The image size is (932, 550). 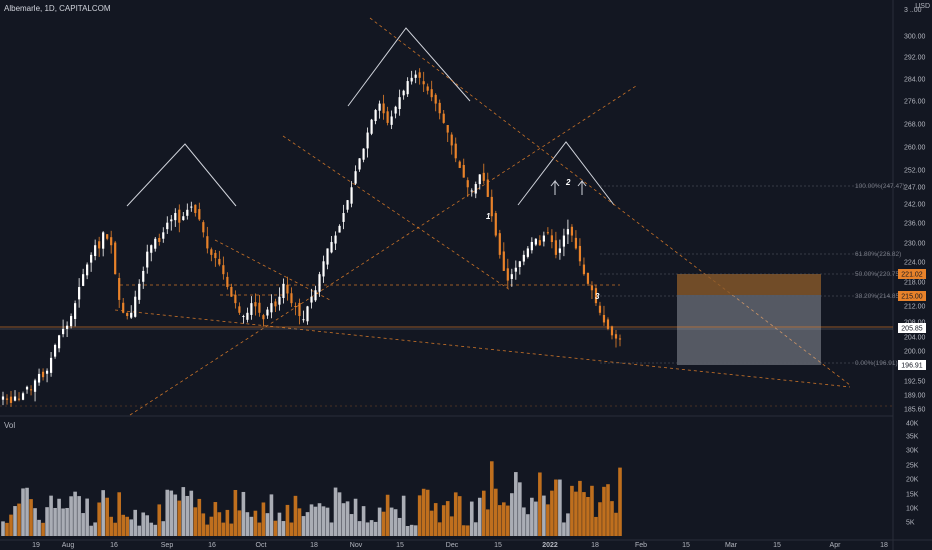 What do you see at coordinates (452, 545) in the screenshot?
I see `time-tick-label: Dec` at bounding box center [452, 545].